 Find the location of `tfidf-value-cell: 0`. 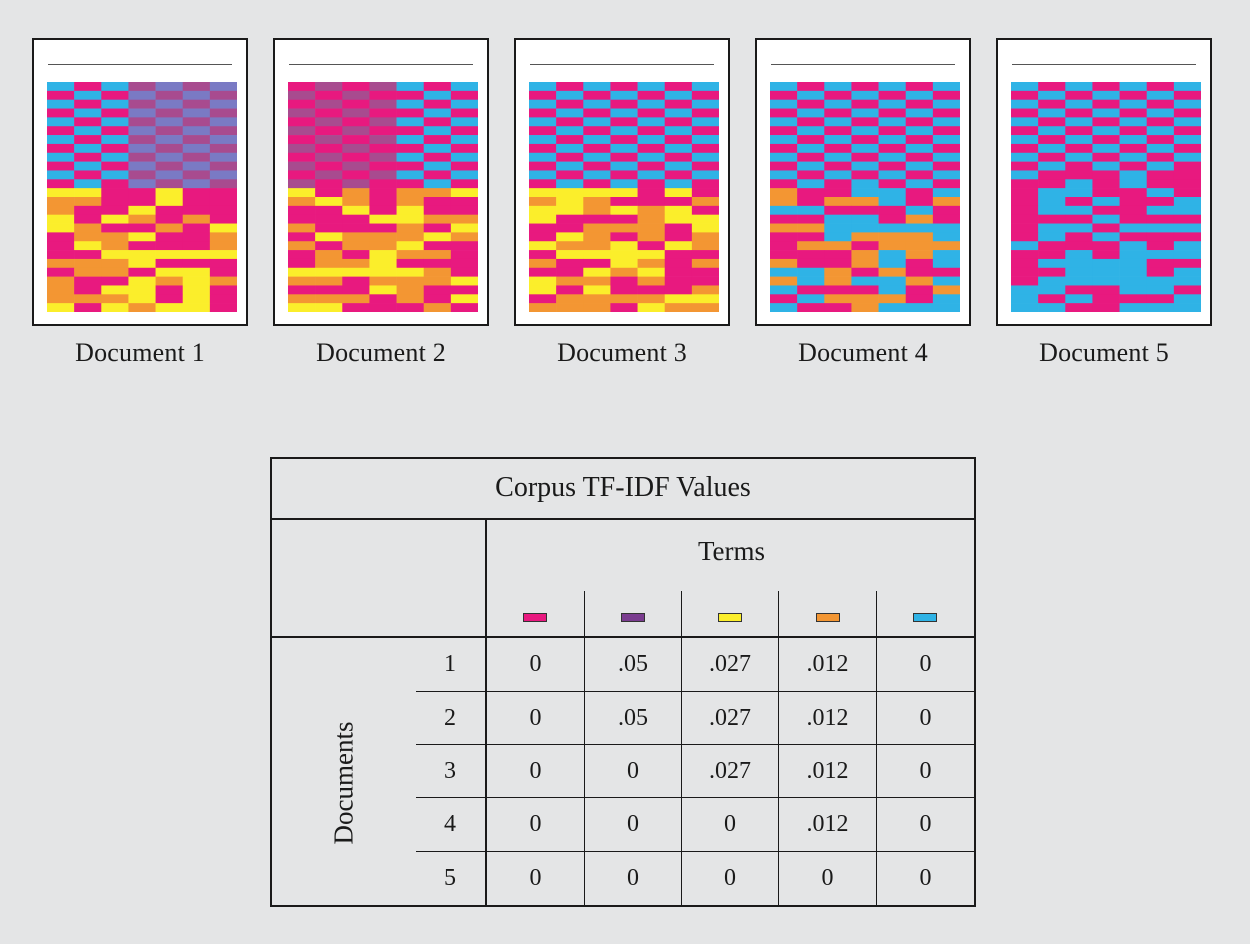

tfidf-value-cell: 0 is located at coordinates (925, 824).